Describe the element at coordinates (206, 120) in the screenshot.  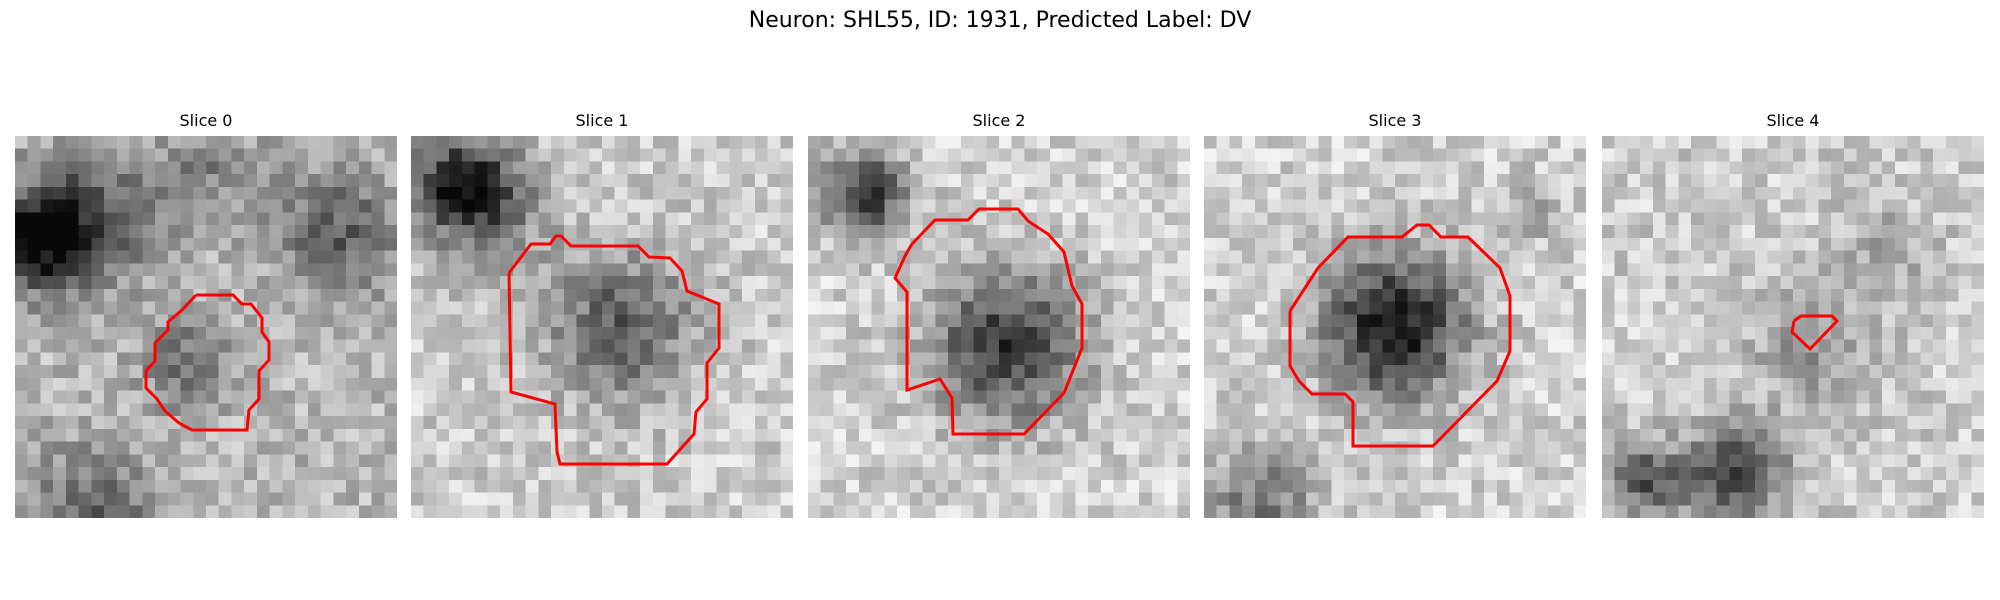
I see `slice-title: Slice 0` at that location.